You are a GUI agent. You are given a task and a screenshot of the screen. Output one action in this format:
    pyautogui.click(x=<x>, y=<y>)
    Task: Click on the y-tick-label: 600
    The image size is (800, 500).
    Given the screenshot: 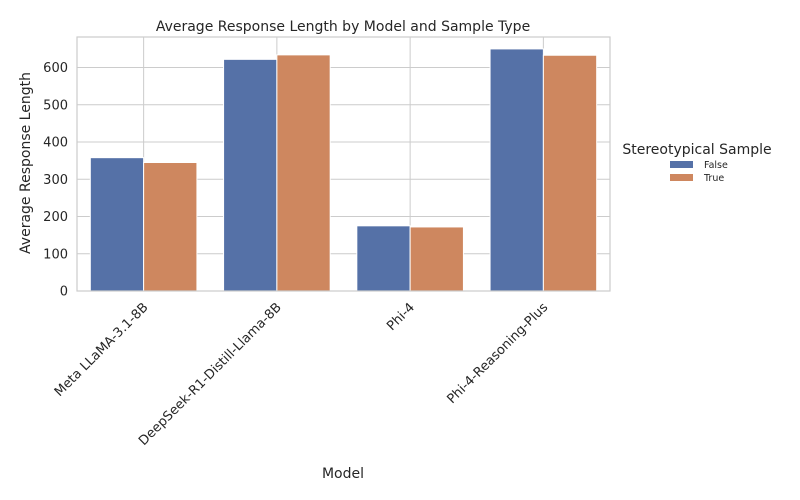 What is the action you would take?
    pyautogui.click(x=55, y=68)
    